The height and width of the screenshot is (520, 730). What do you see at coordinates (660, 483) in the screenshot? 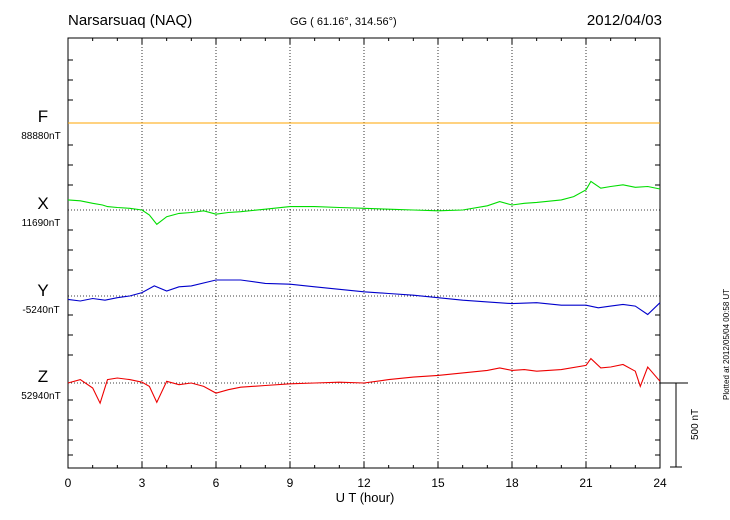
I see `x-tick-label: 24` at bounding box center [660, 483].